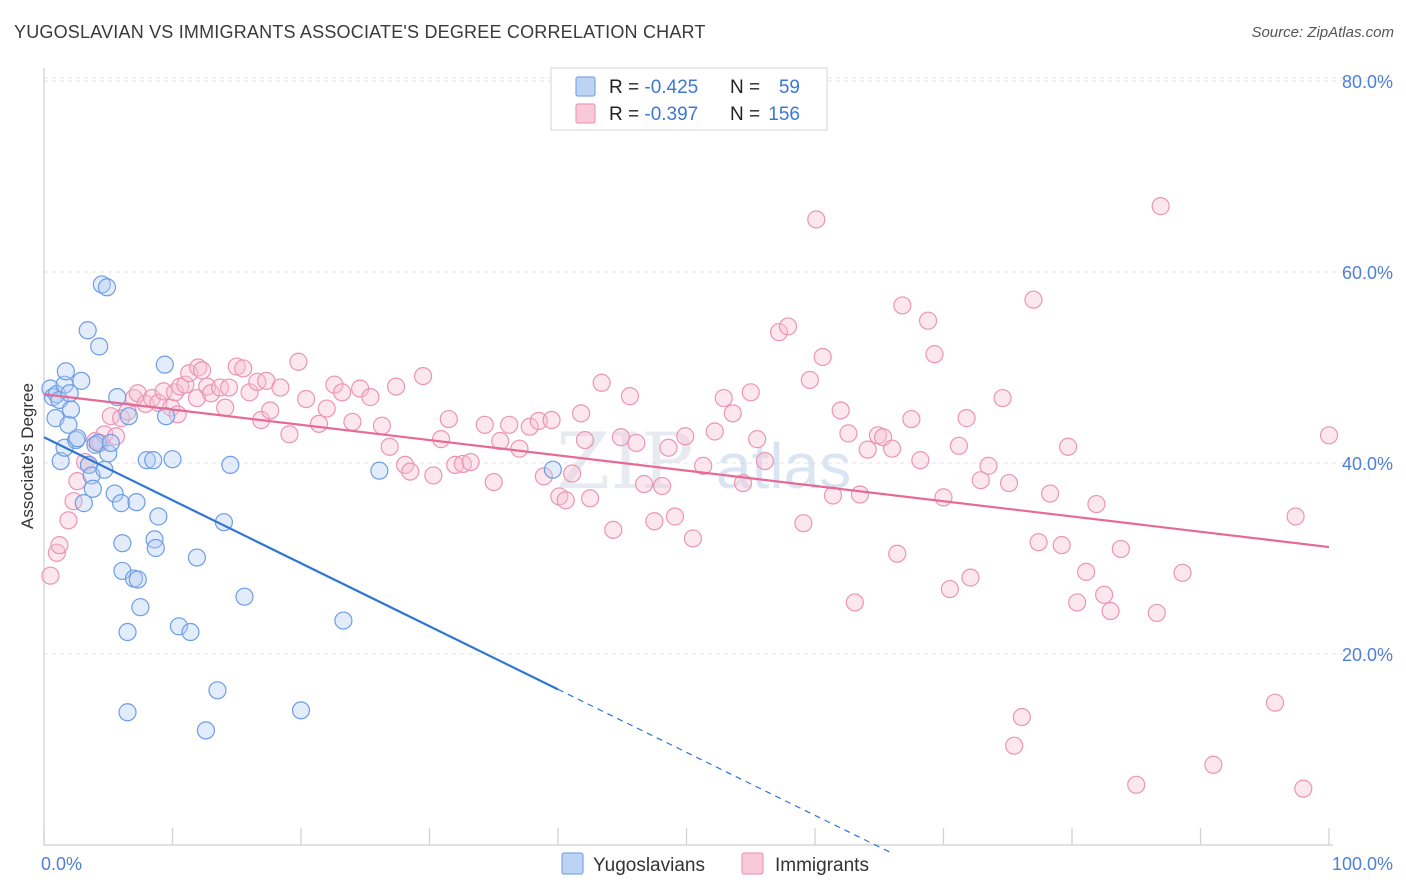  Describe the element at coordinates (671, 87) in the screenshot. I see `legend-r-value-1: -0.425` at that location.